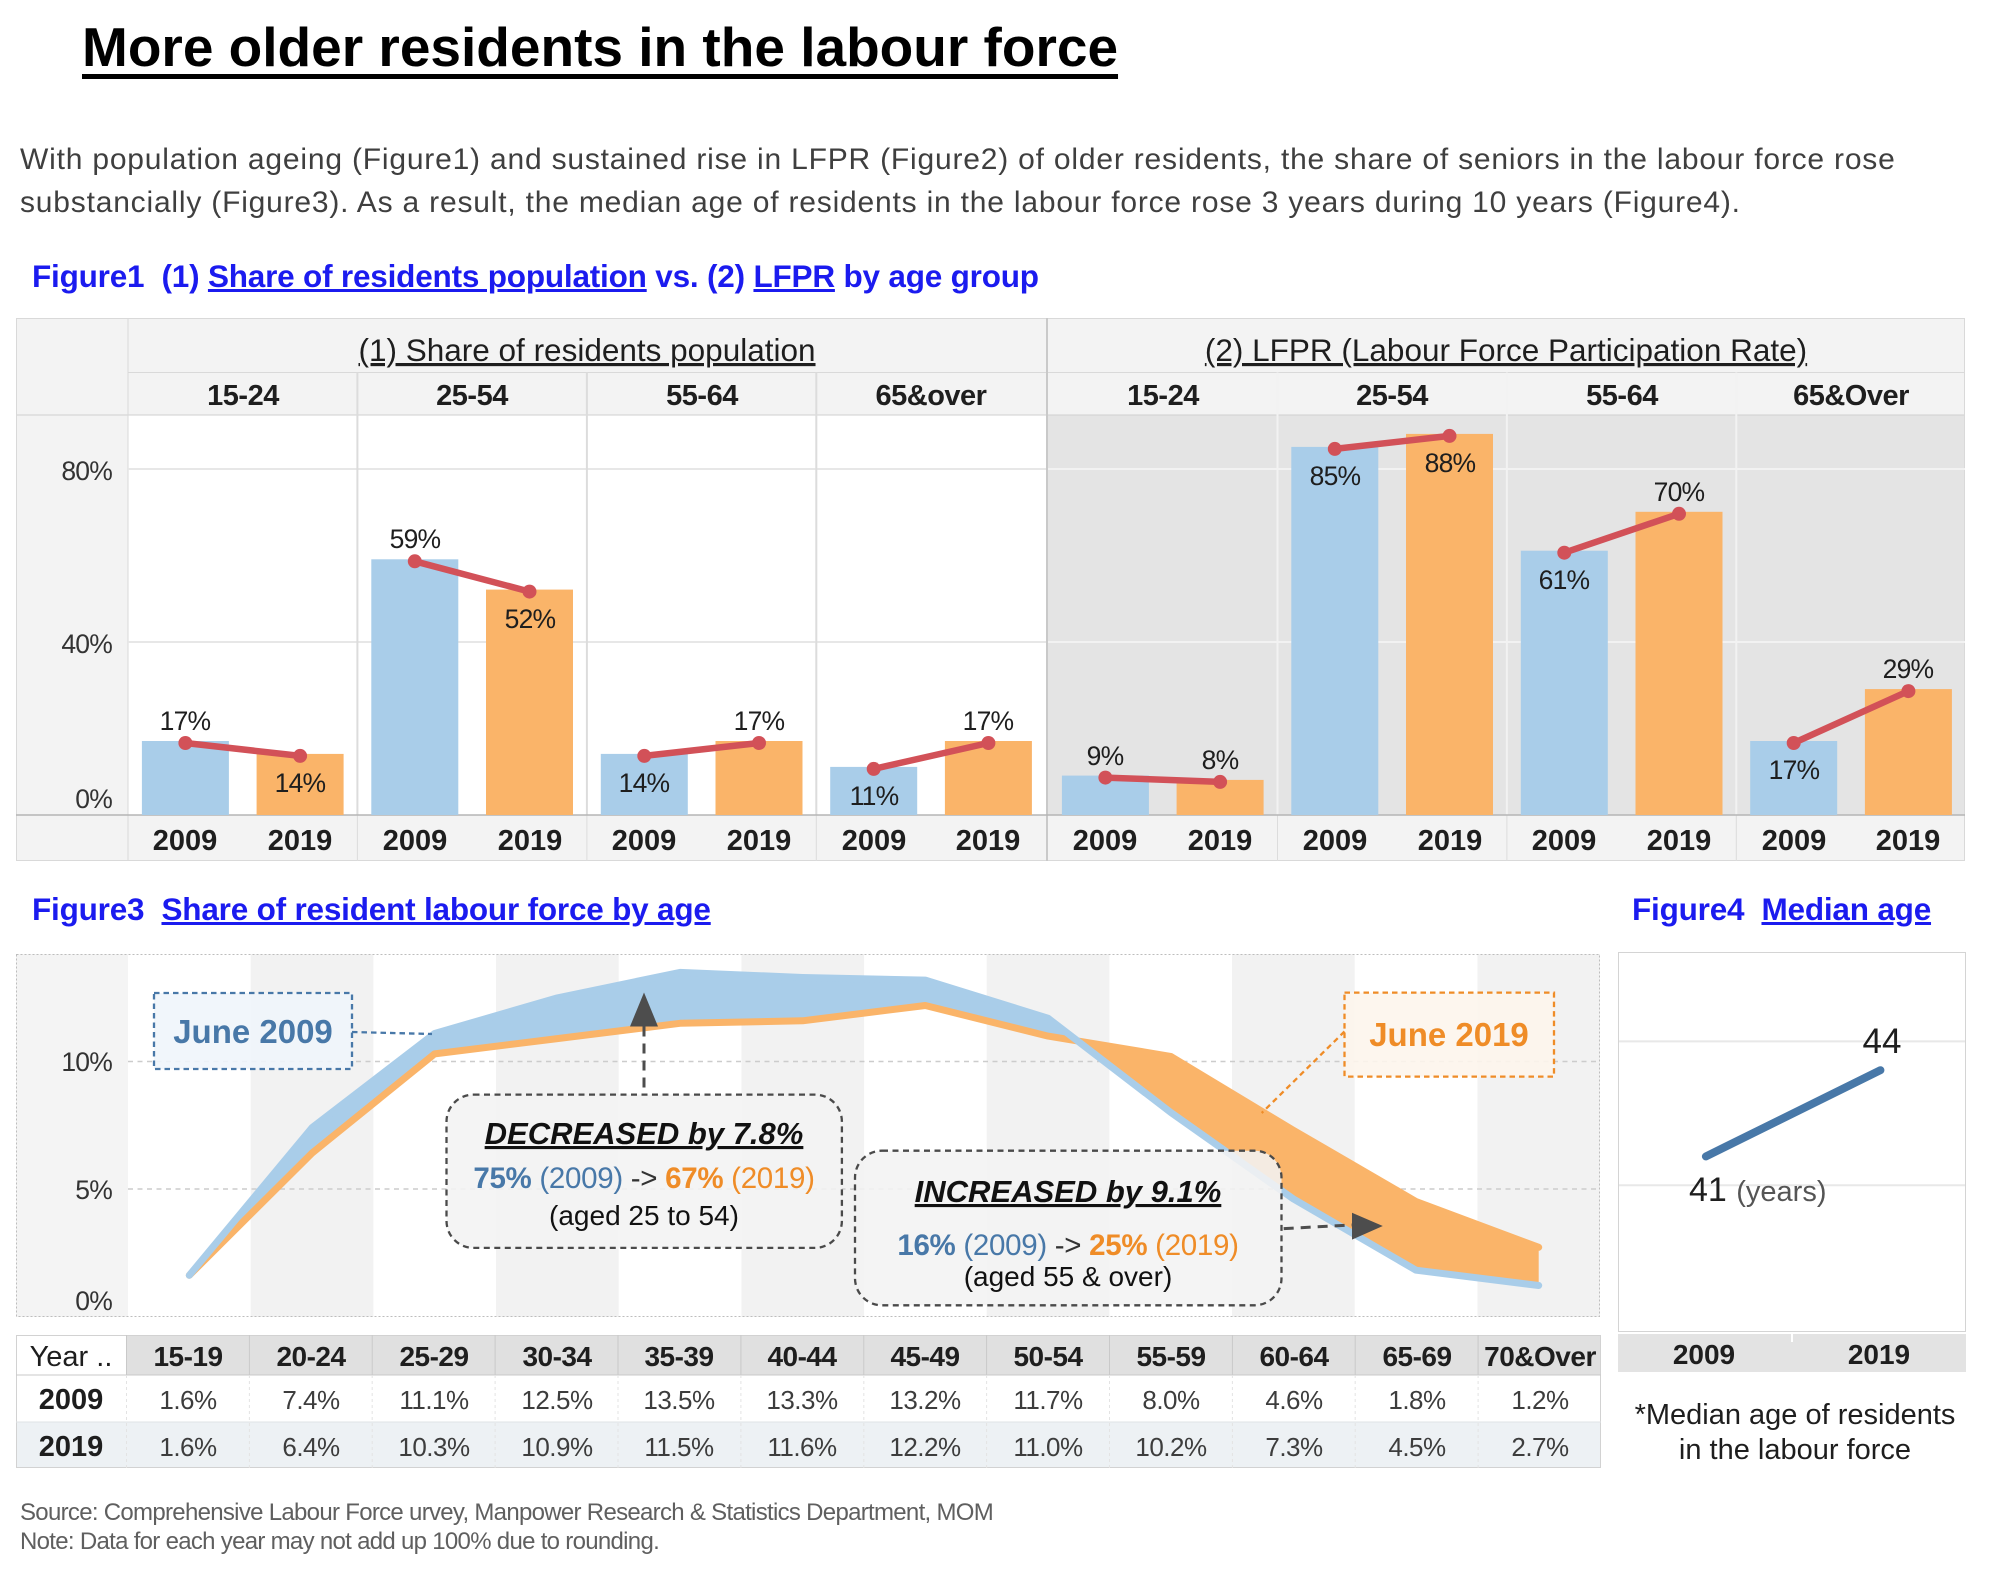 This screenshot has width=1992, height=1576. Describe the element at coordinates (1068, 1276) in the screenshot. I see `svg-text: (aged 55 & over)` at that location.